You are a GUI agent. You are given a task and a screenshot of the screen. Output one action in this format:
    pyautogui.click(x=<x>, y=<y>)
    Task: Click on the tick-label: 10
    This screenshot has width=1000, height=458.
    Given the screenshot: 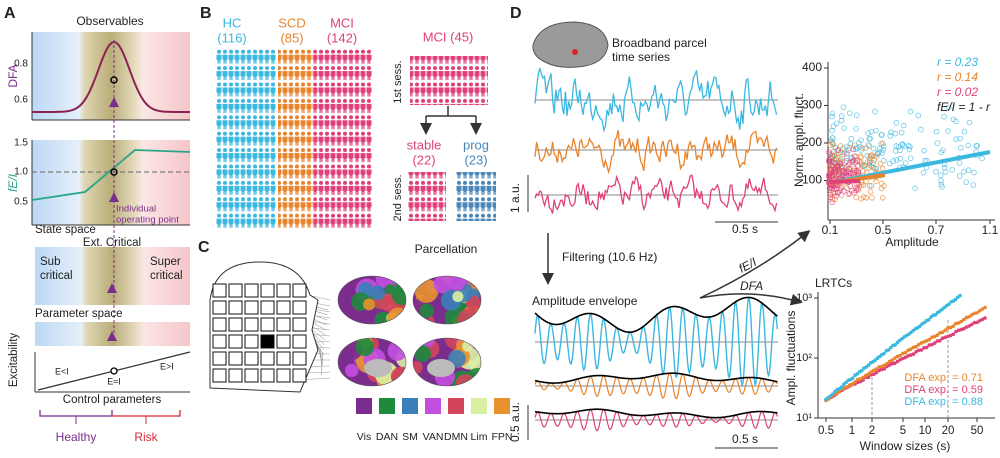 What is the action you would take?
    pyautogui.click(x=925, y=431)
    